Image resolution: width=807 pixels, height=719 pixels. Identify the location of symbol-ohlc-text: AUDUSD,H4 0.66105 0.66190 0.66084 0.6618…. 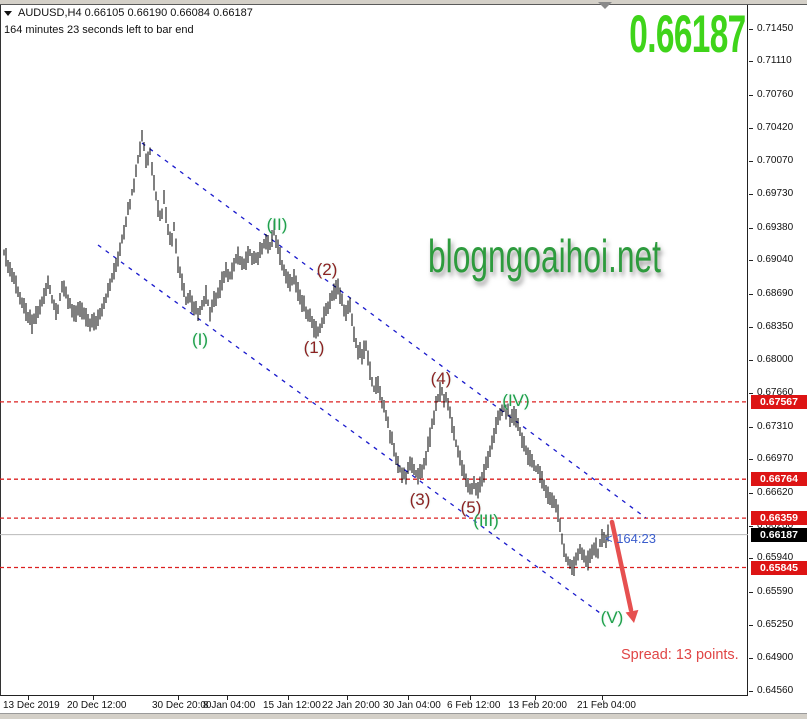
(135, 13).